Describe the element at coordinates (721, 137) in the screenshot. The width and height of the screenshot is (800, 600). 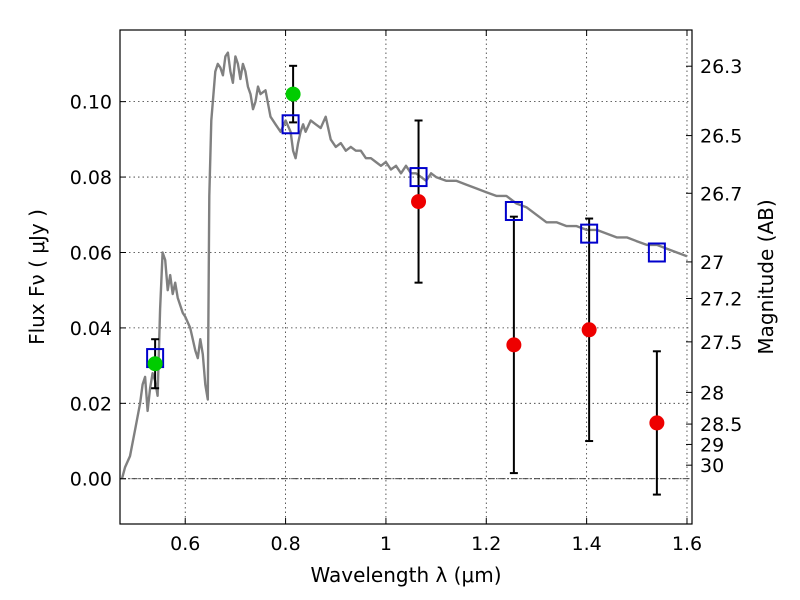
I see `right-tick-label: 26.5` at that location.